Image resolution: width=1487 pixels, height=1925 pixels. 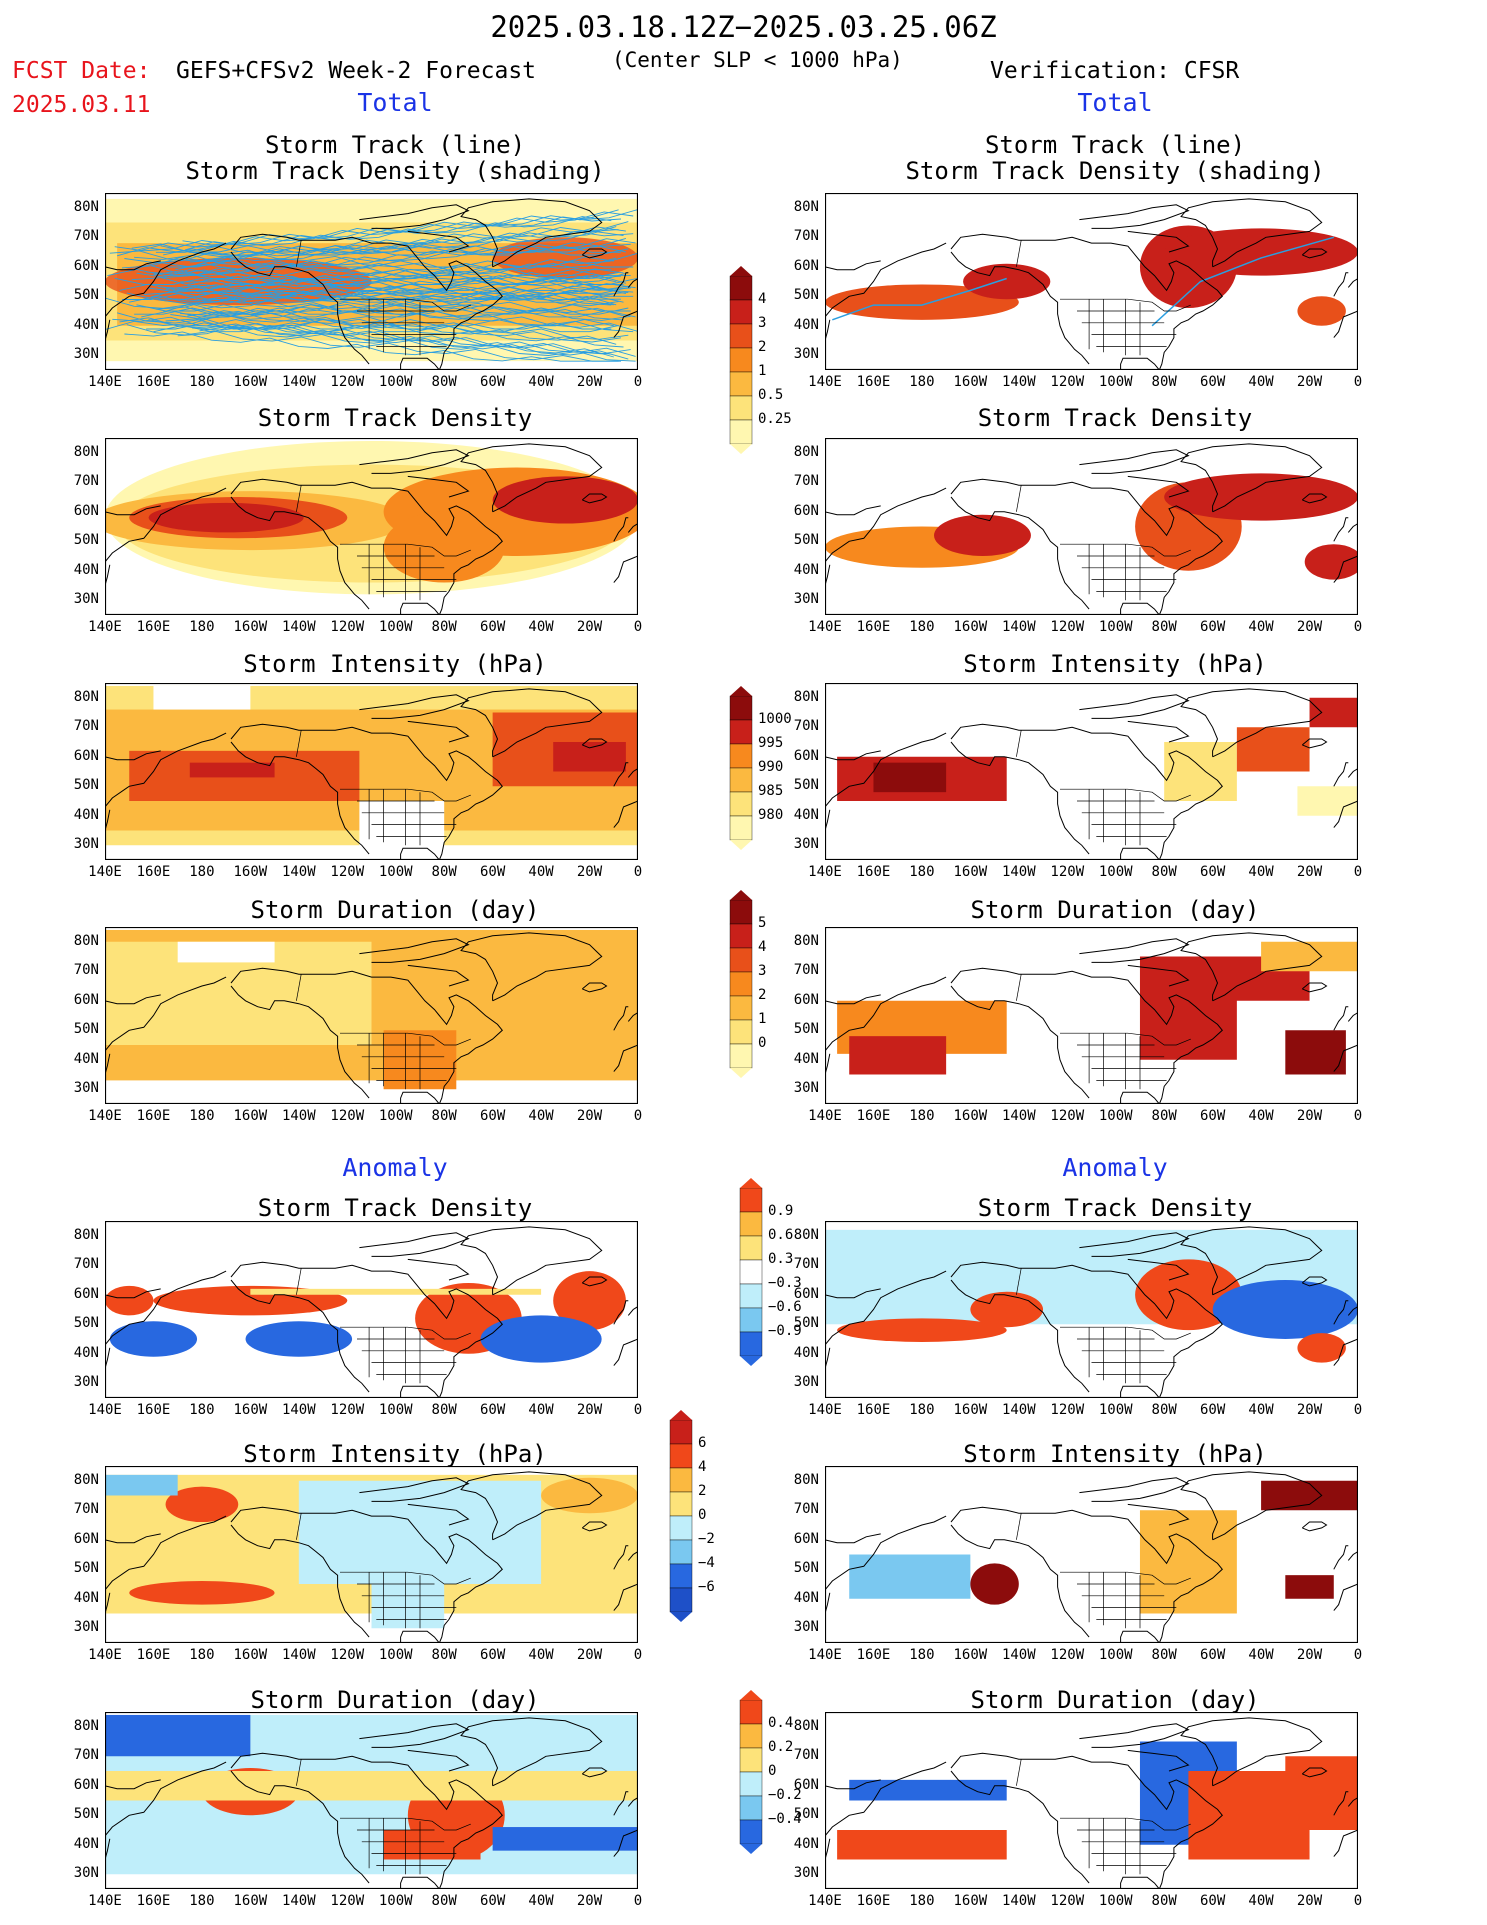 I want to click on cb-duration-label: 1, so click(x=762, y=1019).